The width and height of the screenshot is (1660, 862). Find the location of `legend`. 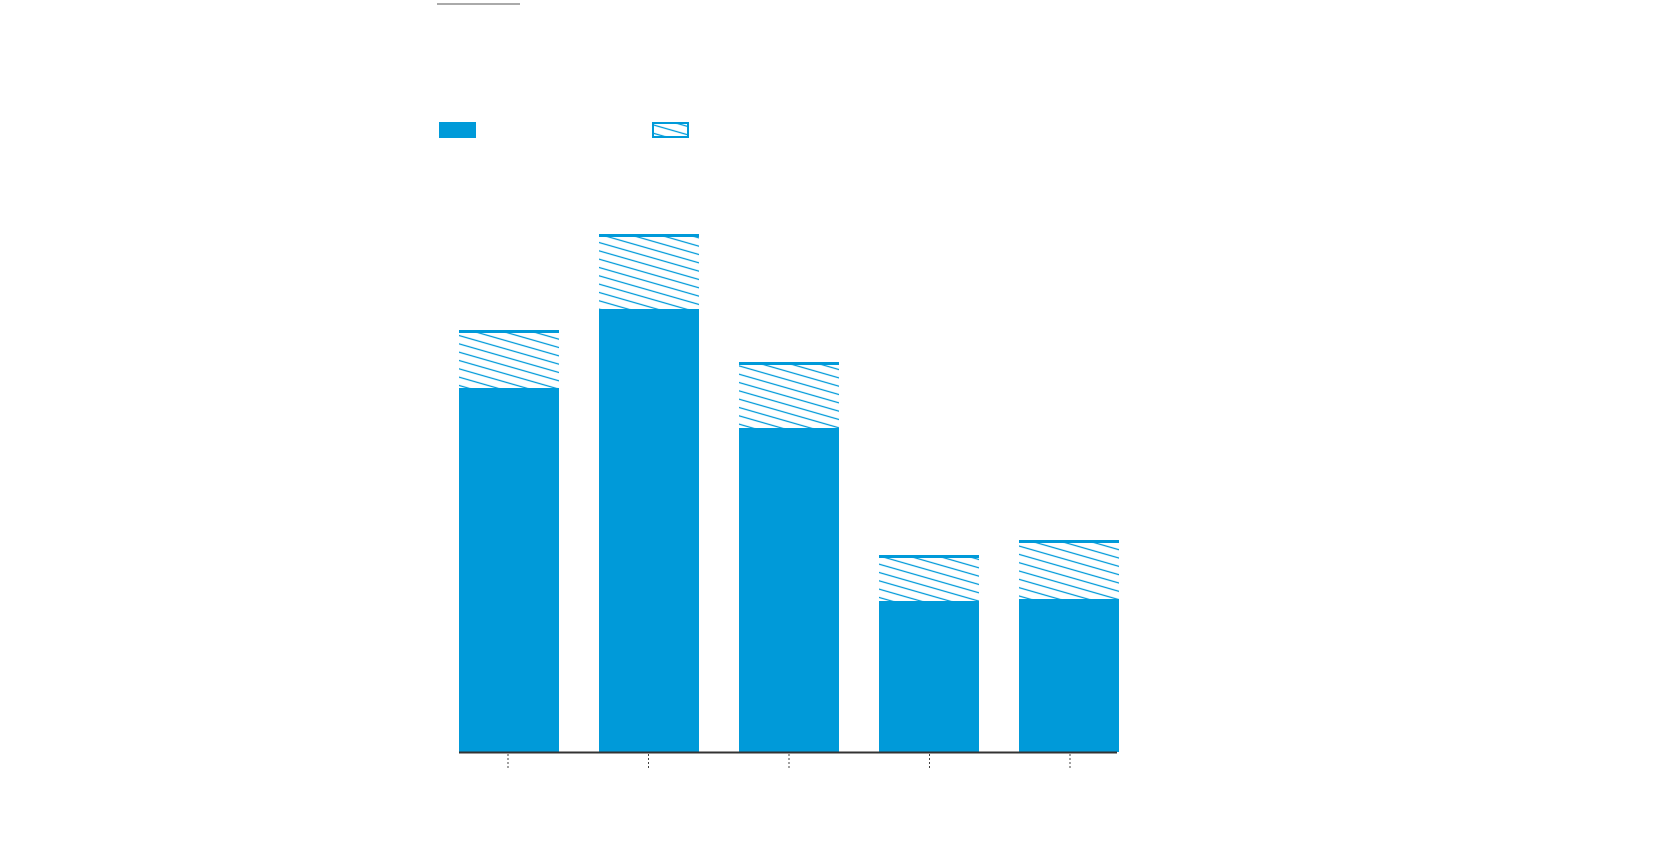

legend is located at coordinates (564, 130).